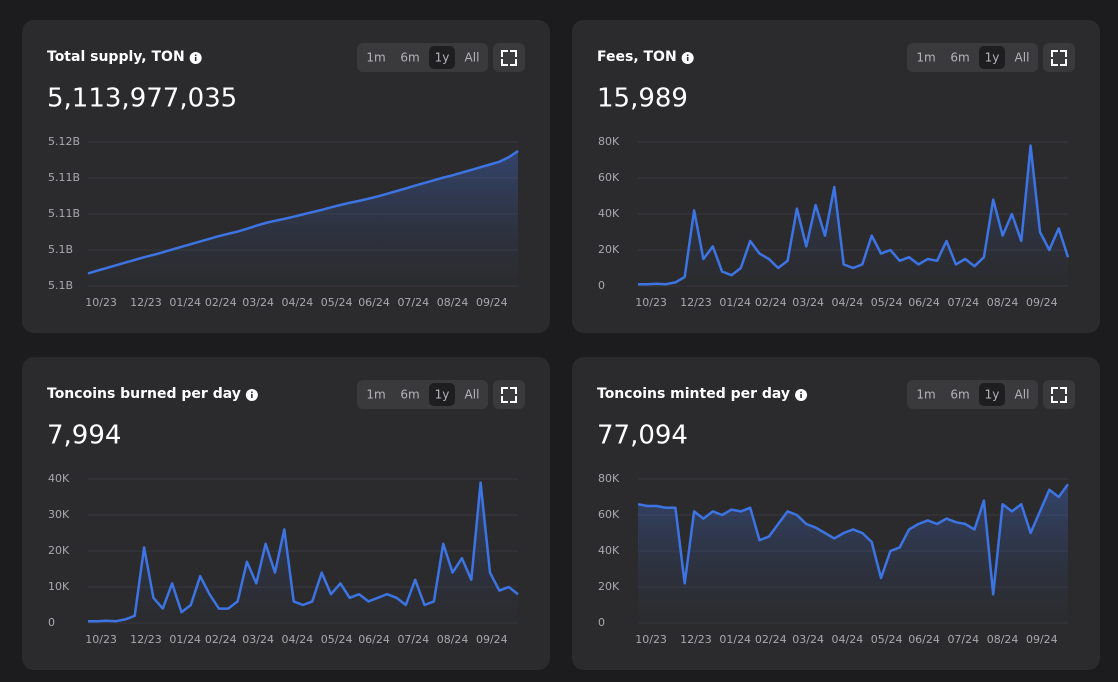  What do you see at coordinates (59, 514) in the screenshot?
I see `y-tick-label: 30K` at bounding box center [59, 514].